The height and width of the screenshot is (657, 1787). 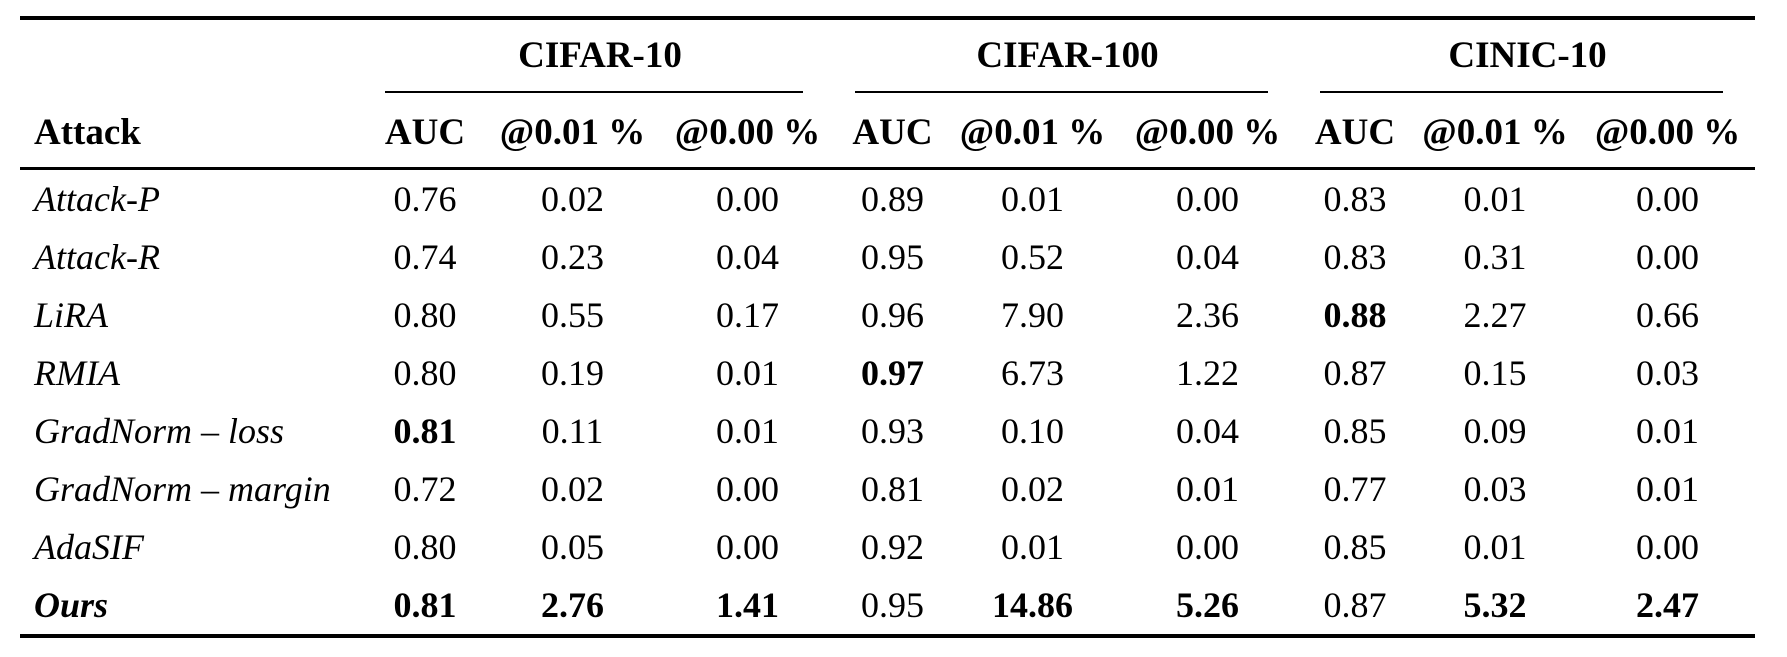 What do you see at coordinates (572, 605) in the screenshot?
I see `value-cell: 2.76` at bounding box center [572, 605].